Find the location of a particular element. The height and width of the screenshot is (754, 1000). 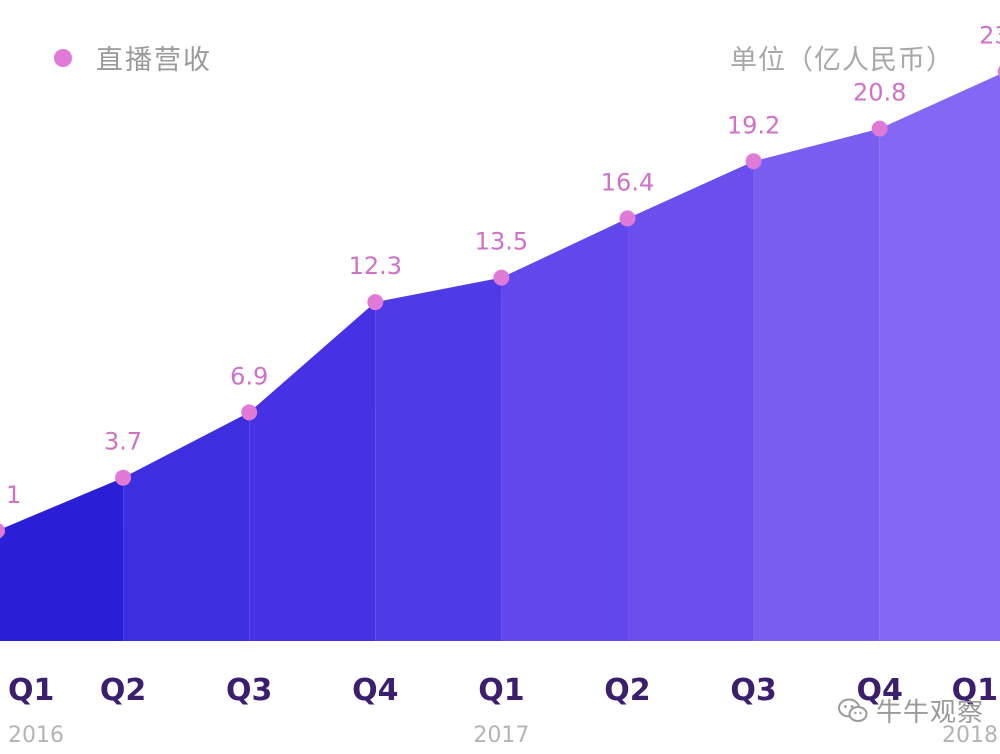

x-axis: Q1 Q2 Q3 Q4 Q1 Q2 Q3 Q4 Q1 2016 2017 2018 is located at coordinates (503, 710).